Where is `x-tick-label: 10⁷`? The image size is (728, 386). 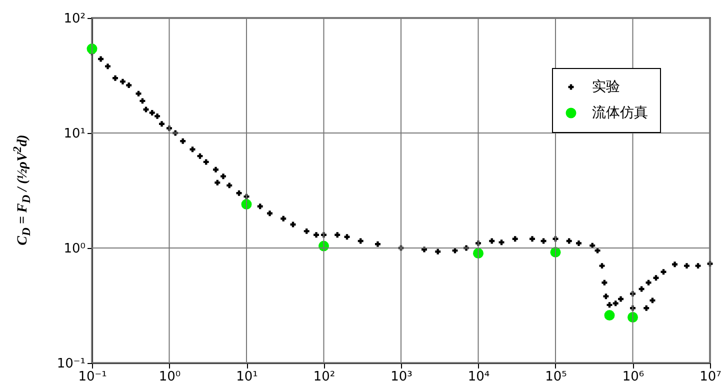 x-tick-label: 10⁷ is located at coordinates (711, 377).